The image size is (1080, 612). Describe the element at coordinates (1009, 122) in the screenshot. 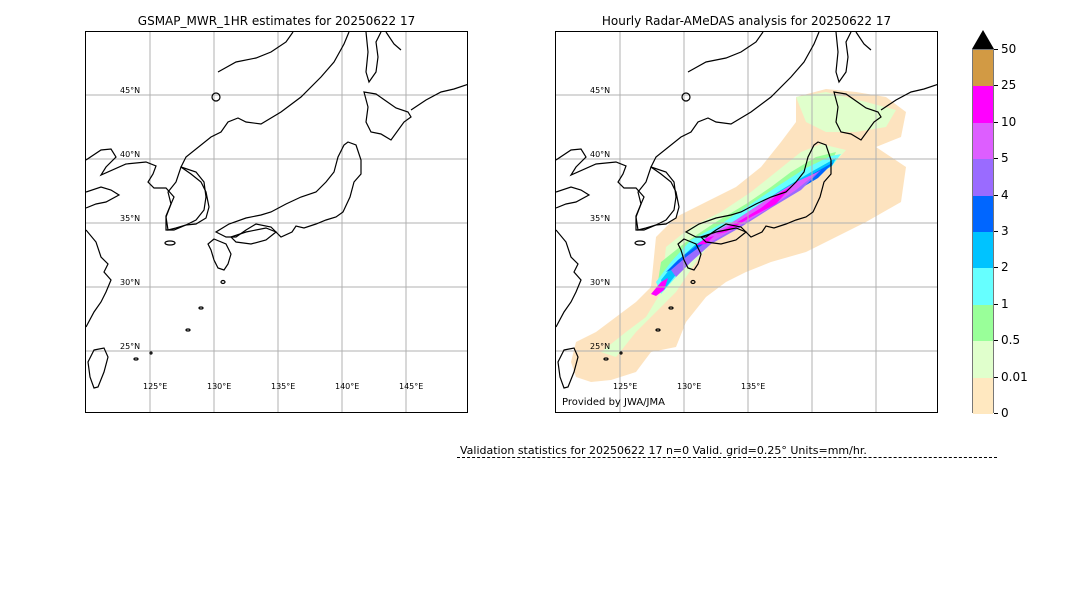

I see `colorbar-label: 10` at that location.